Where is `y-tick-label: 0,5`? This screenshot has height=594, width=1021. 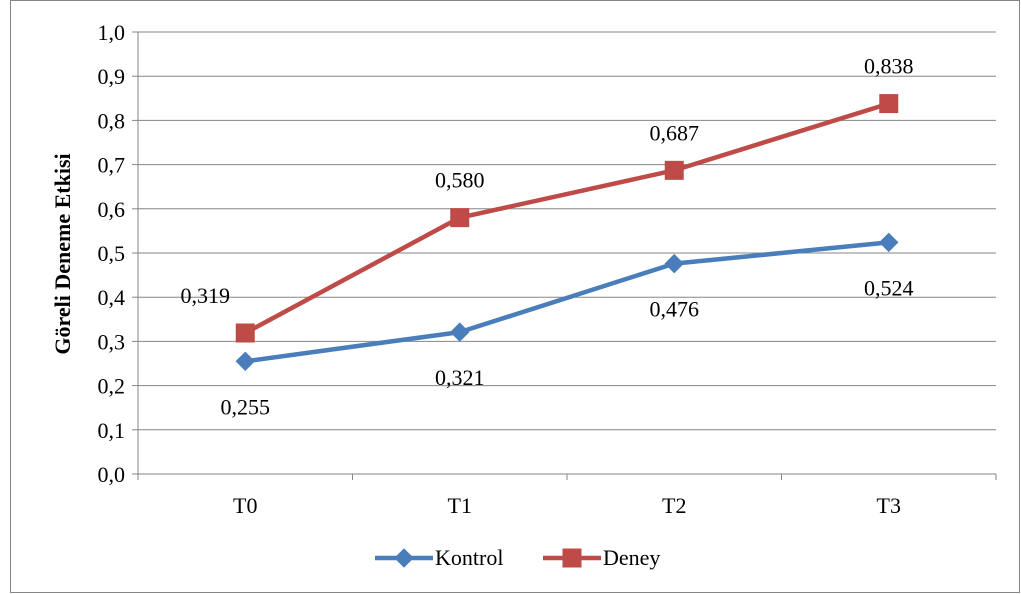
y-tick-label: 0,5 is located at coordinates (112, 253).